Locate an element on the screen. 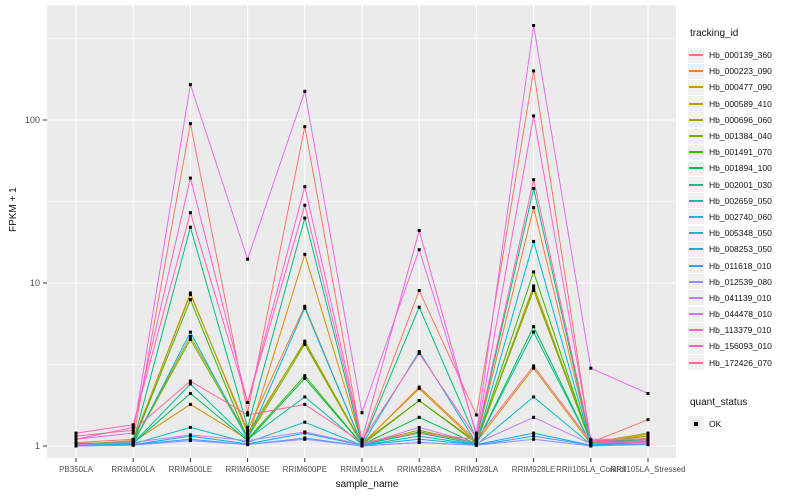  legend-item-label: Hb_001491_070 is located at coordinates (740, 152).